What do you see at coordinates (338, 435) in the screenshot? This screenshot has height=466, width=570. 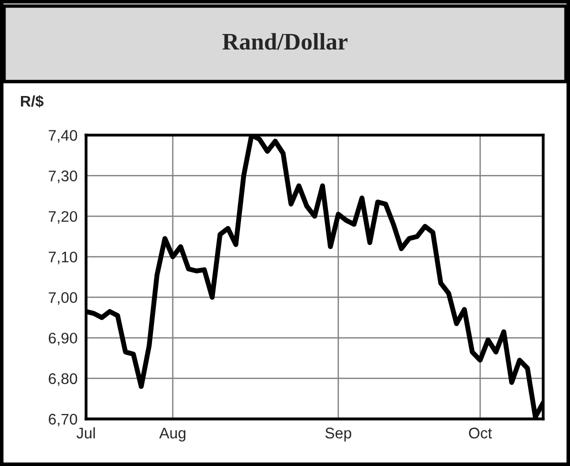 I see `x-tick-label: Sep` at bounding box center [338, 435].